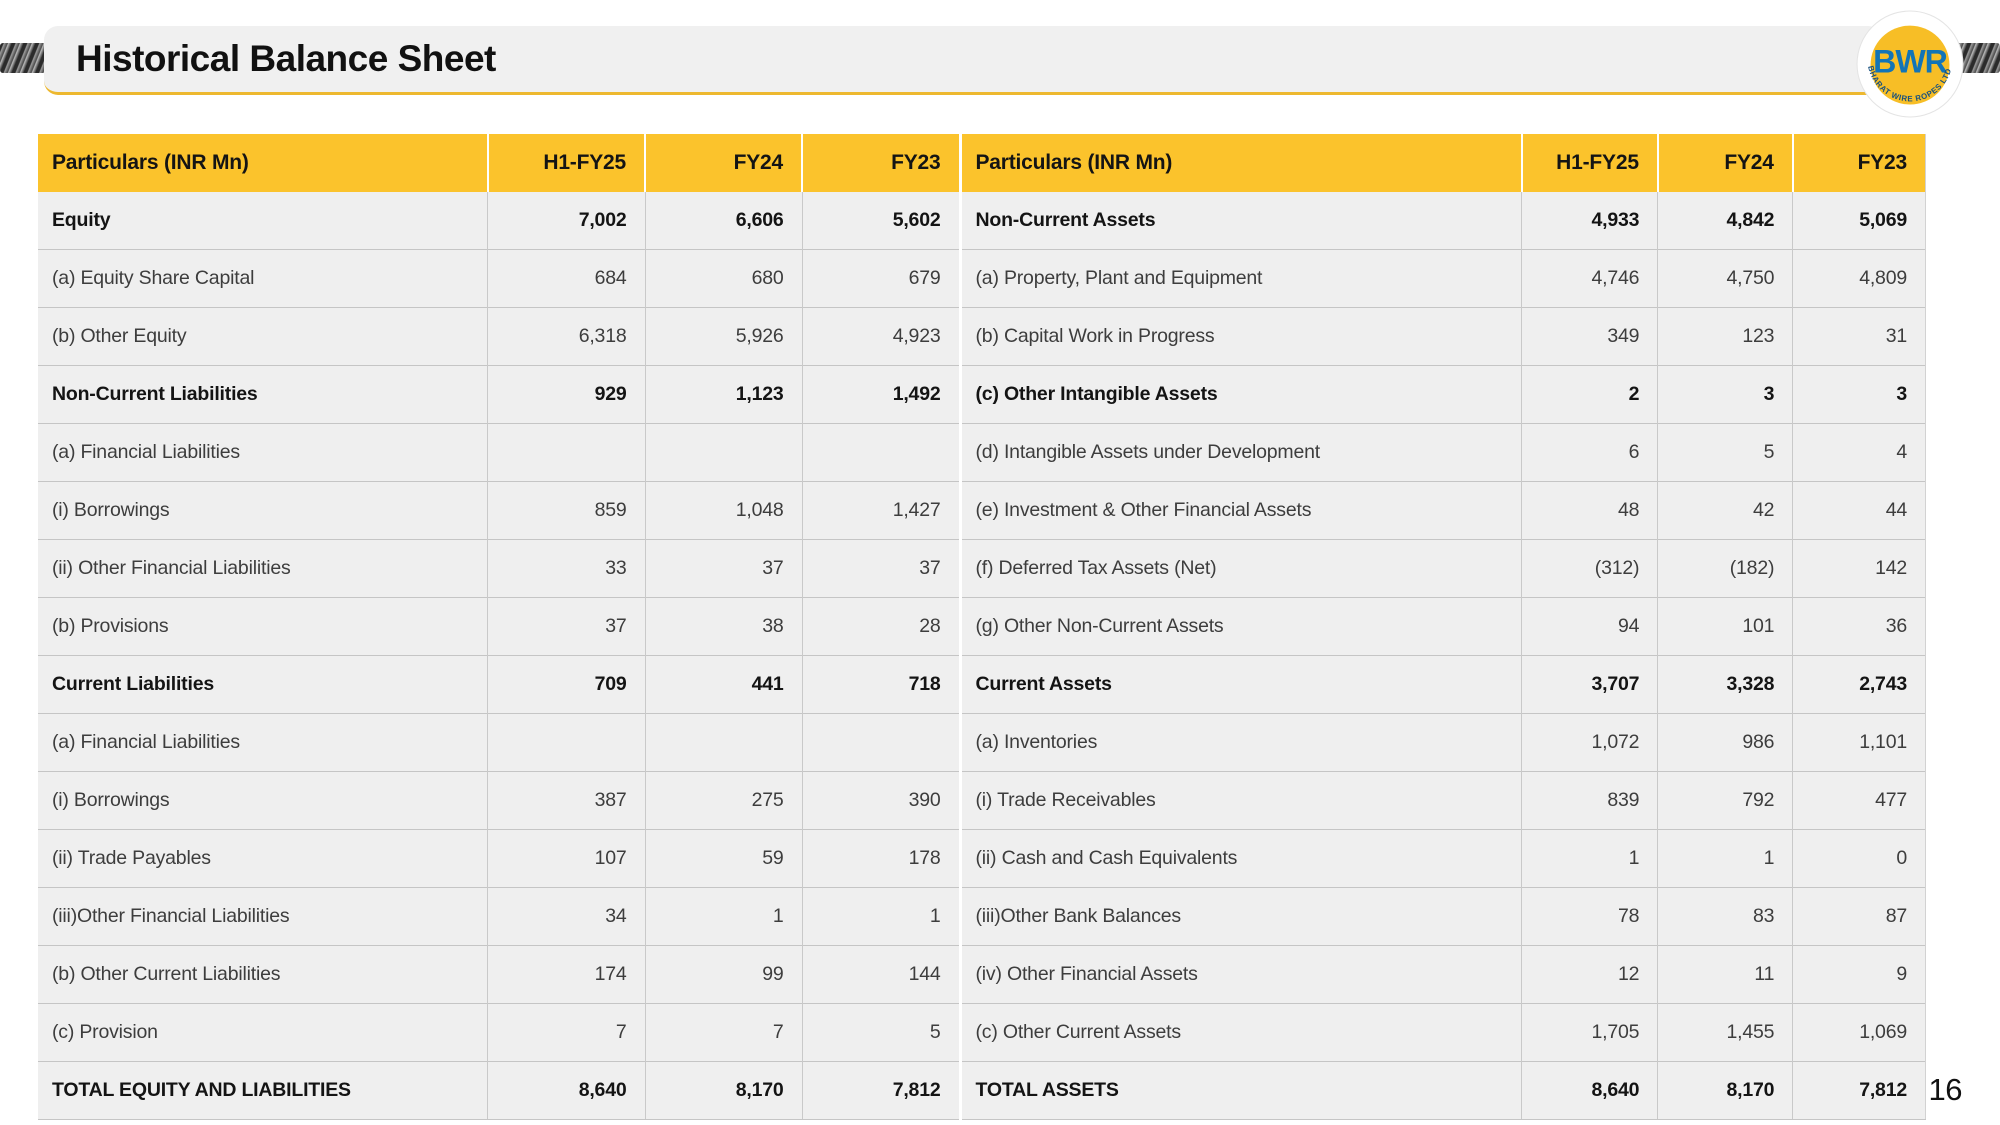 The height and width of the screenshot is (1125, 2000). Describe the element at coordinates (286, 58) in the screenshot. I see `page-title: Historical Balance Sheet` at that location.